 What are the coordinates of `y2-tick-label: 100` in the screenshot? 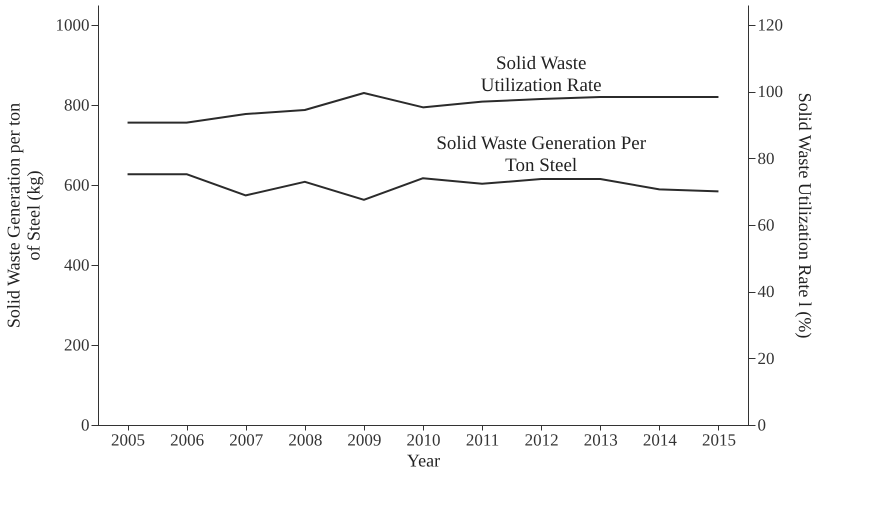 It's located at (770, 92).